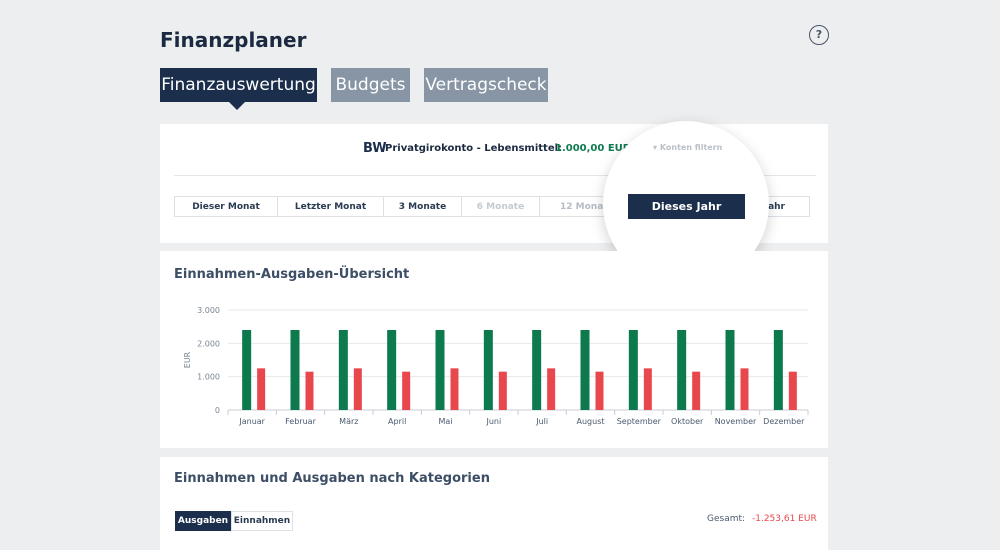 Image resolution: width=1000 pixels, height=550 pixels. I want to click on section-title: Einnahmen und Ausgaben nach Kategorien, so click(332, 478).